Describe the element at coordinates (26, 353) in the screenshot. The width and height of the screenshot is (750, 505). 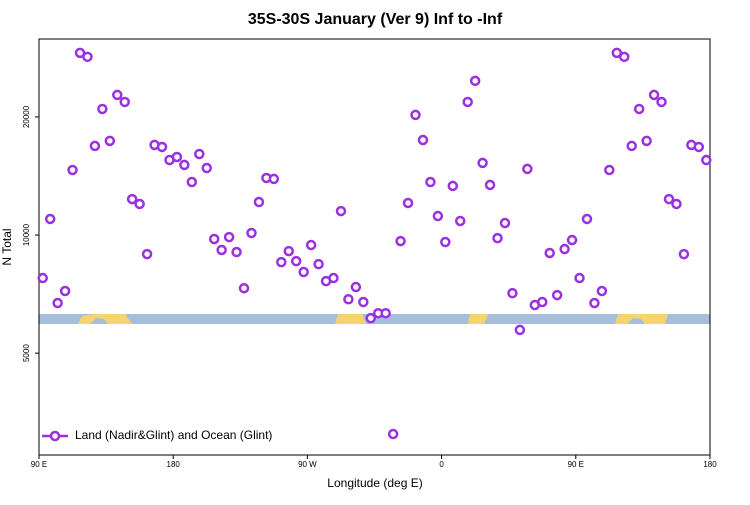
I see `y-tick-label: 5000` at that location.